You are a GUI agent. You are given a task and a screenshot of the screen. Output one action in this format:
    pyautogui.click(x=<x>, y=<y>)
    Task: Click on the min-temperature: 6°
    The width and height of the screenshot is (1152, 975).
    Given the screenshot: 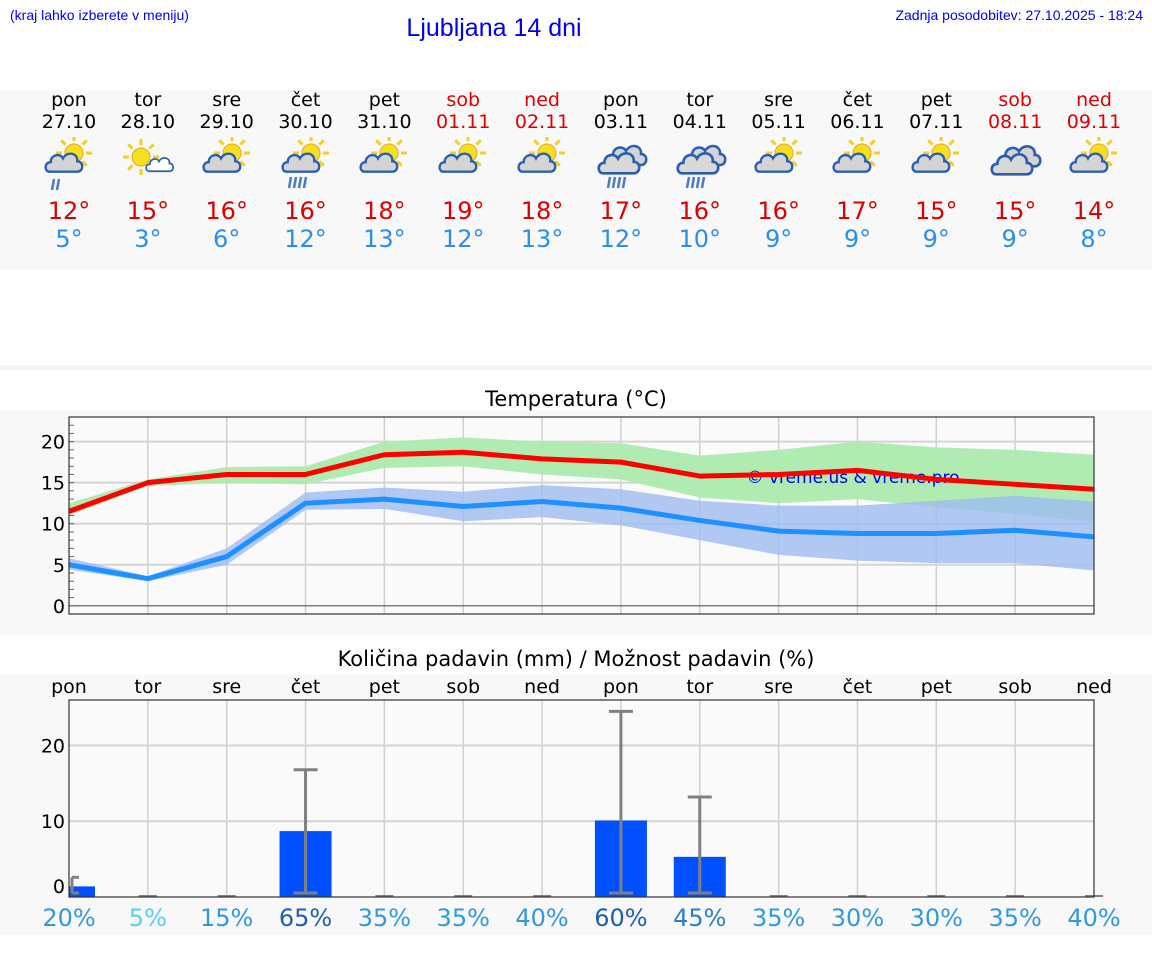 What is the action you would take?
    pyautogui.click(x=227, y=239)
    